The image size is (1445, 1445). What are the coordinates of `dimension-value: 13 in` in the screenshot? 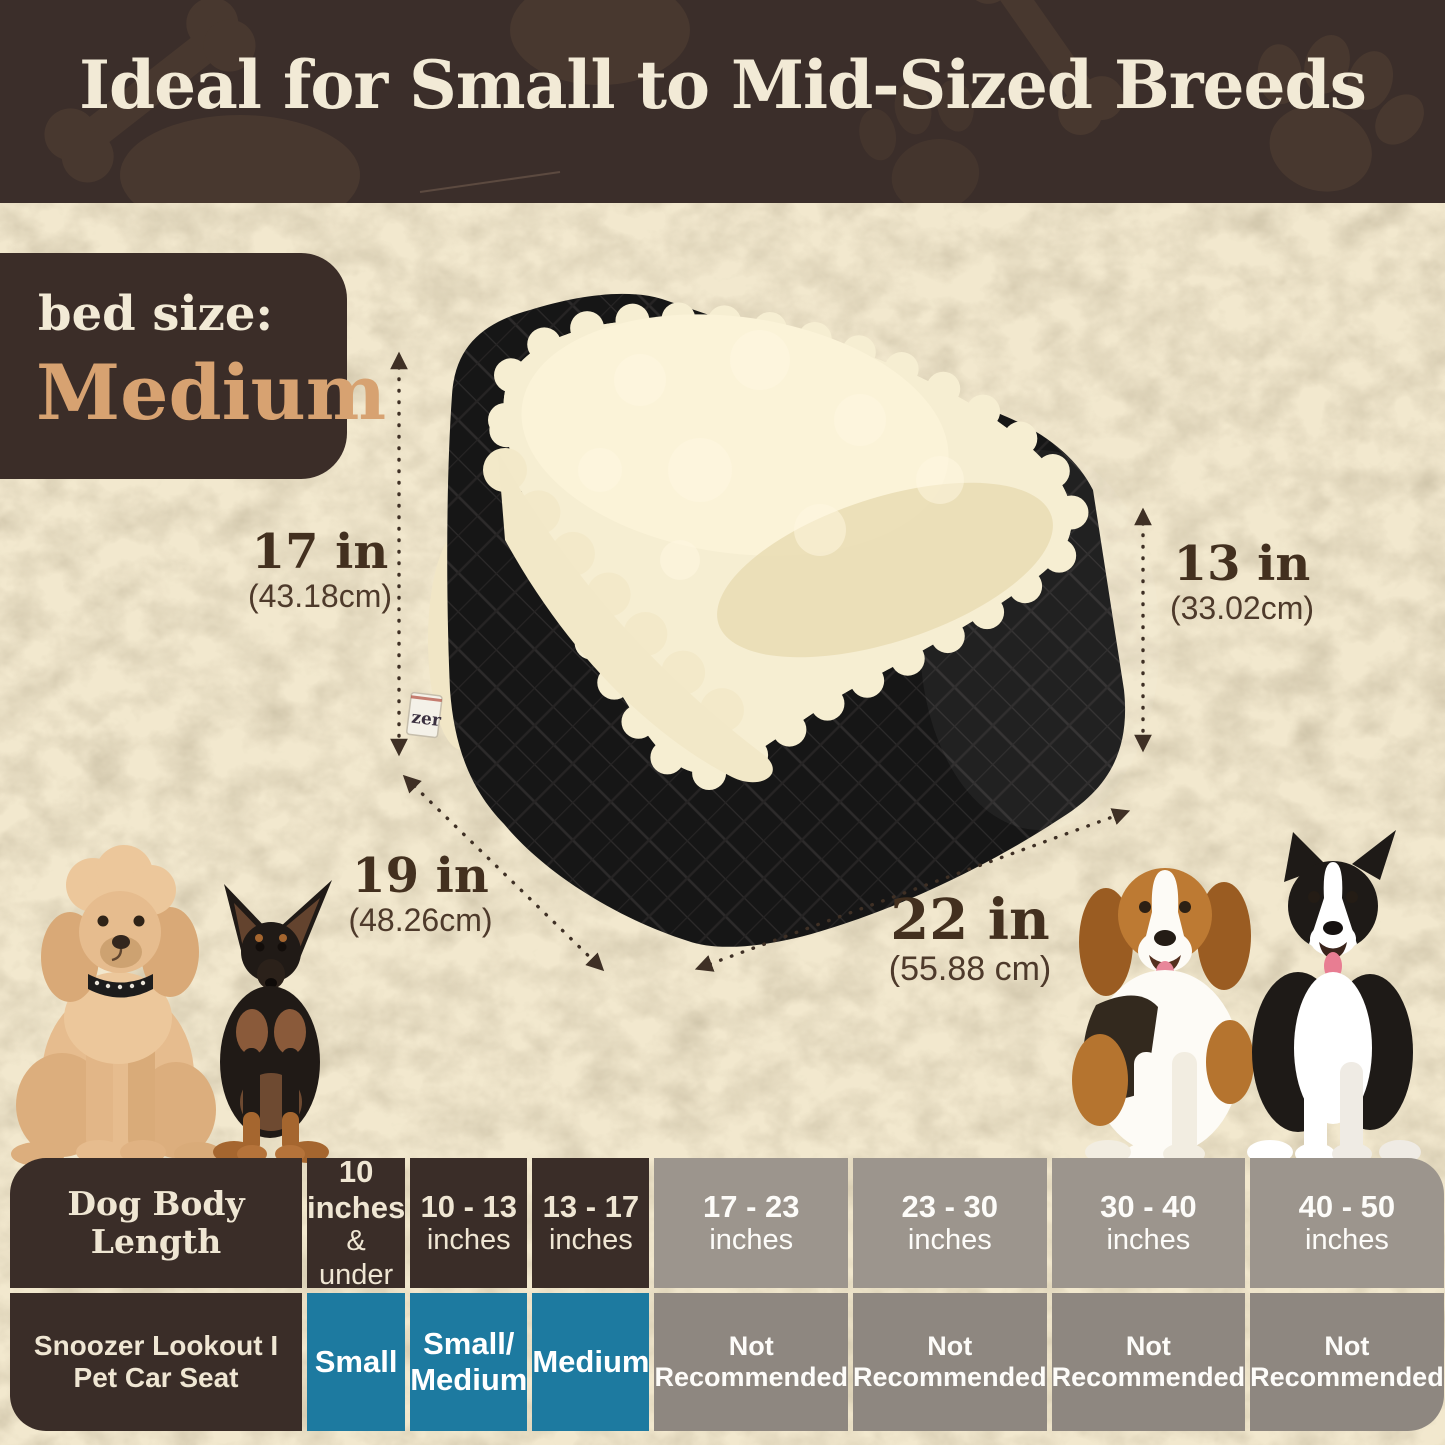 It's located at (1242, 564).